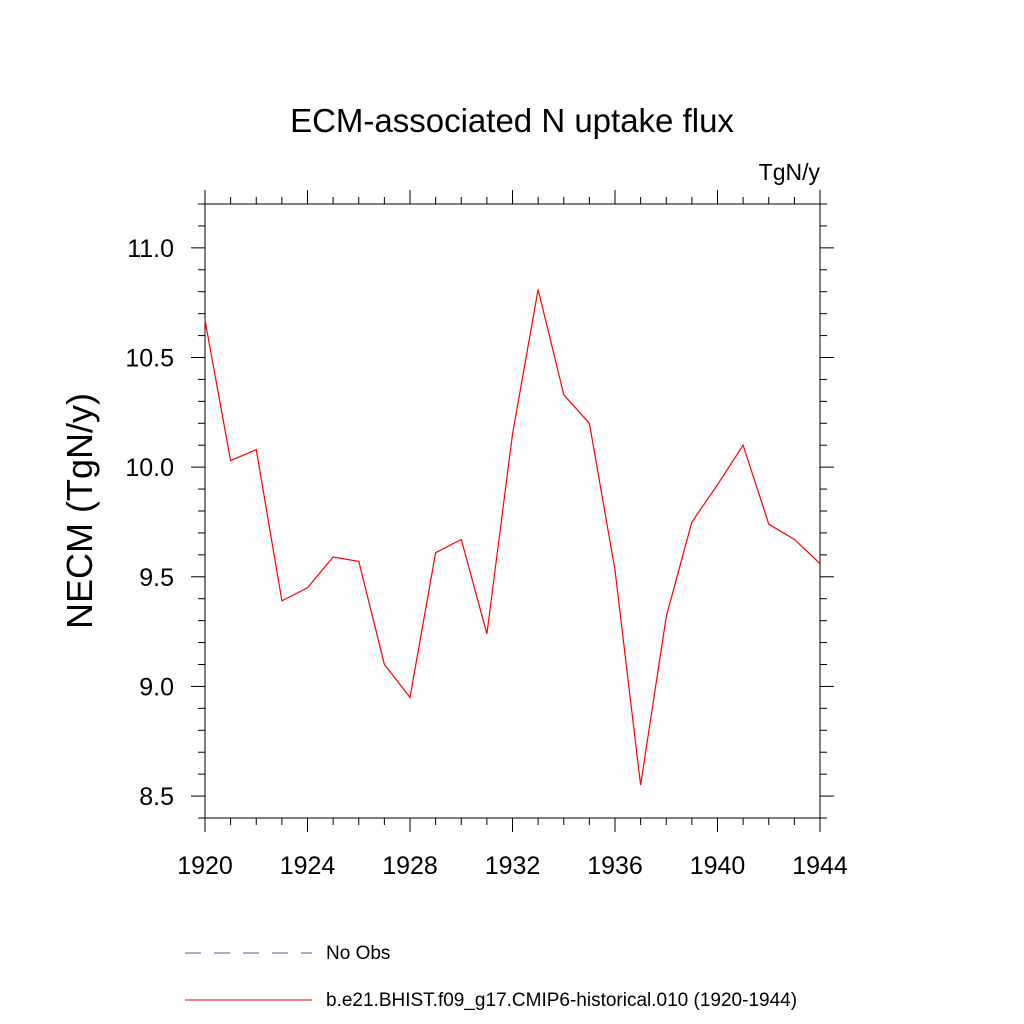 The width and height of the screenshot is (1024, 1024). What do you see at coordinates (149, 523) in the screenshot?
I see `y-axis-tick-labels: 8.5 9.0 9.5 10.0 10.5 11.0` at bounding box center [149, 523].